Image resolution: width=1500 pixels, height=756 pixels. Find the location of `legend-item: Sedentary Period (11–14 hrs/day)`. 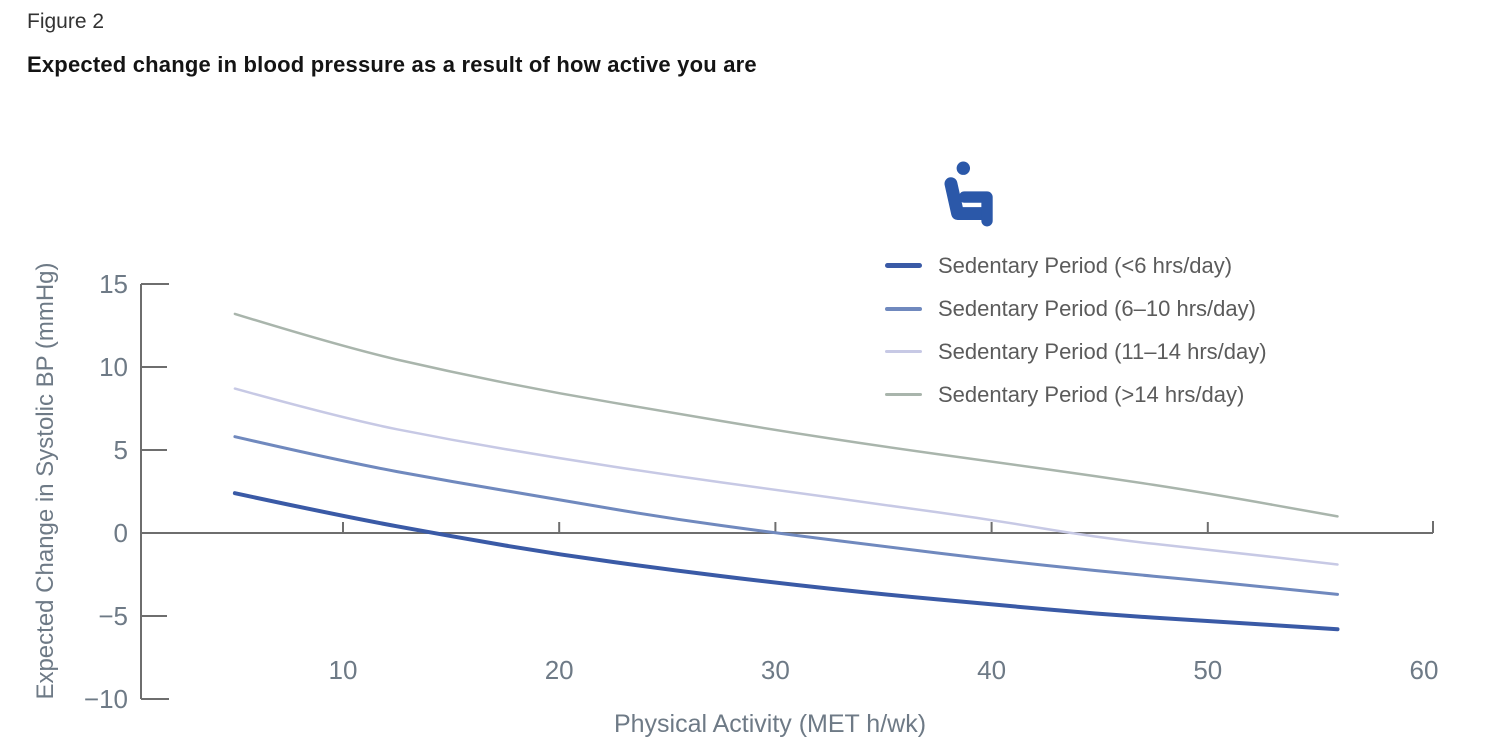

legend-item: Sedentary Period (11–14 hrs/day) is located at coordinates (1076, 351).